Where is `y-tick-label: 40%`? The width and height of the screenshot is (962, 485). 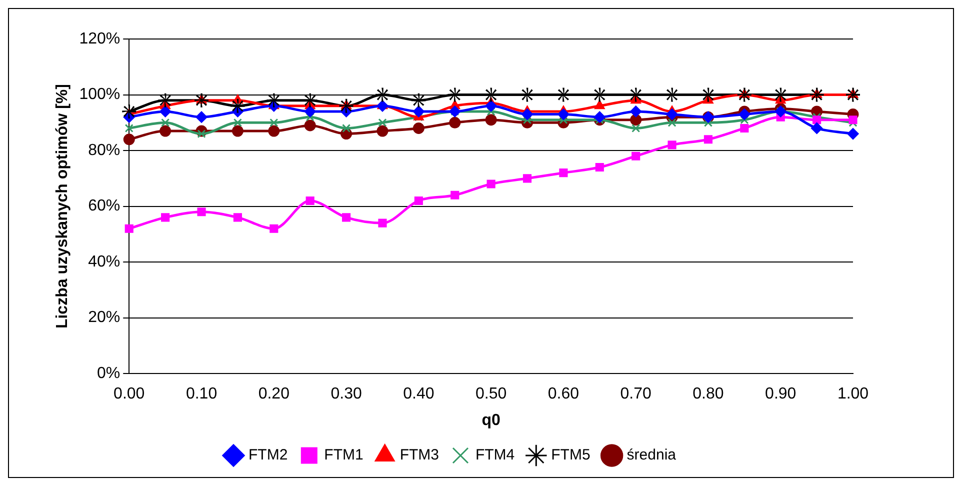 y-tick-label: 40% is located at coordinates (104, 261).